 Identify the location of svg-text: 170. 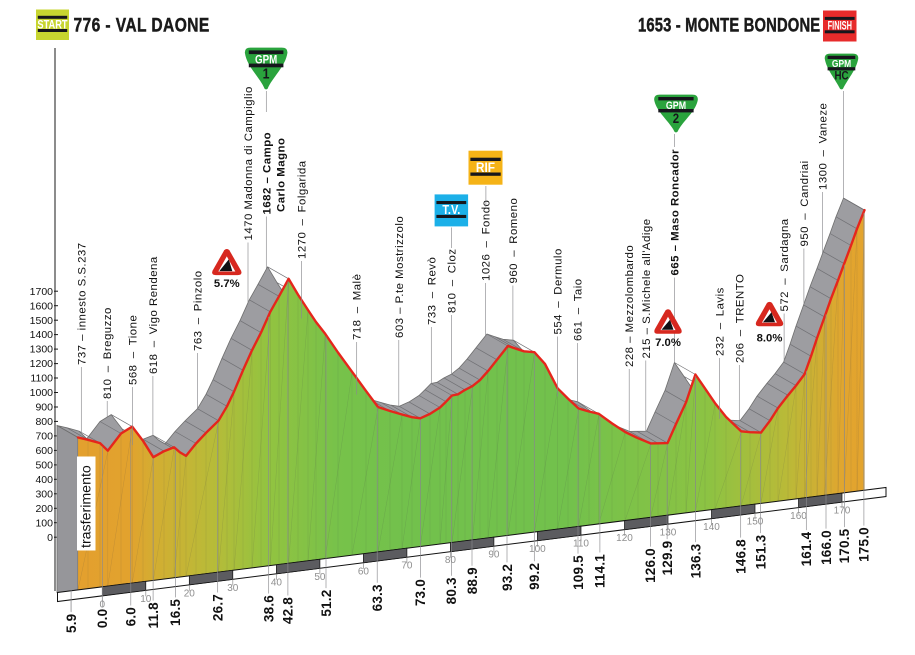
(842, 511).